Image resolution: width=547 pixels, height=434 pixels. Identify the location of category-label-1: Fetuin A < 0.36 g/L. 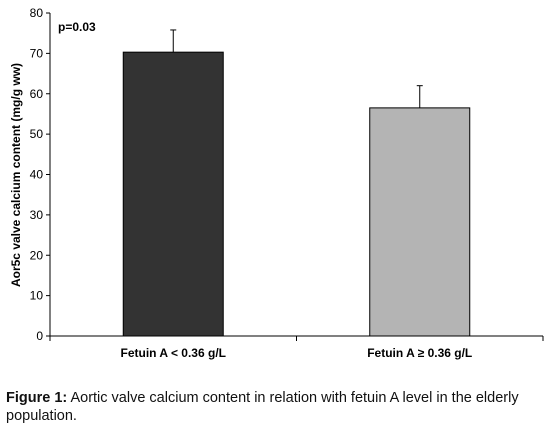
(173, 353).